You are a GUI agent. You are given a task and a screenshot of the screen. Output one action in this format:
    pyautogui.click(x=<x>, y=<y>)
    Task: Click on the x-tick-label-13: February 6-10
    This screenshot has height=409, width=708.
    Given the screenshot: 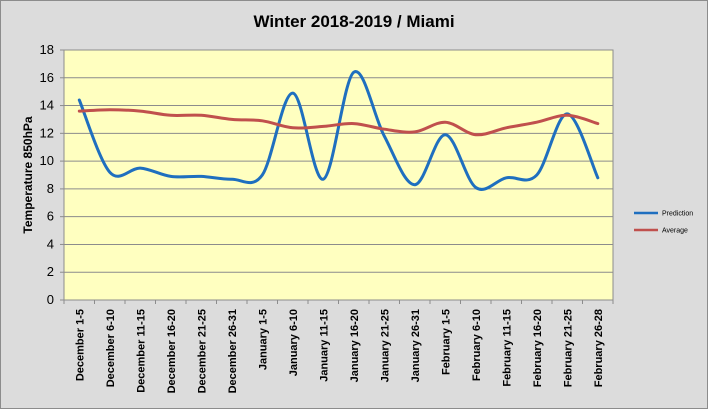 What is the action you would take?
    pyautogui.click(x=477, y=345)
    